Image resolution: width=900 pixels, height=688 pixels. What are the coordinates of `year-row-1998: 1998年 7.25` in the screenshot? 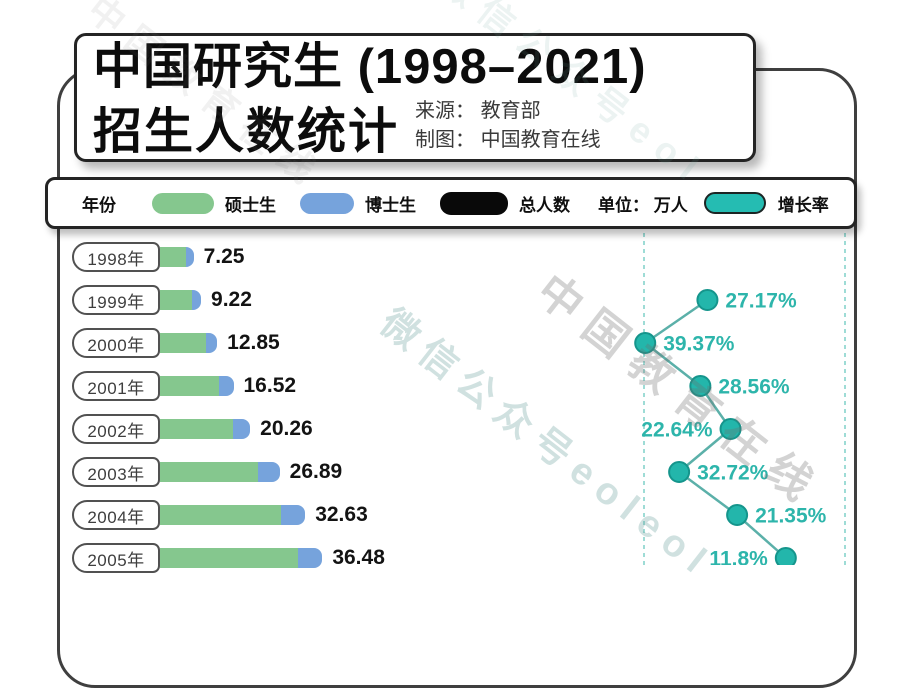 It's located at (450, 257).